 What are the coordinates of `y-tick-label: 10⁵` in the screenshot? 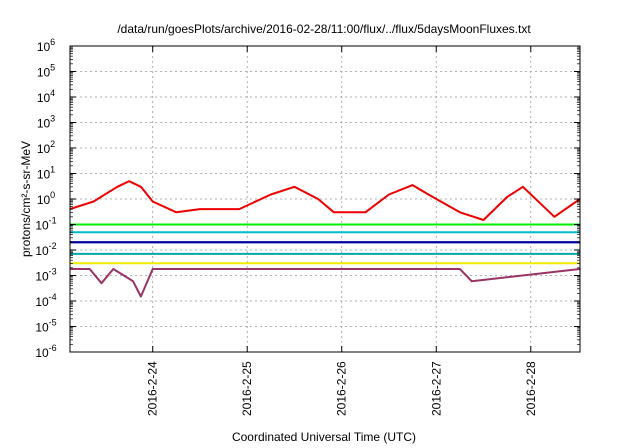 It's located at (46, 71).